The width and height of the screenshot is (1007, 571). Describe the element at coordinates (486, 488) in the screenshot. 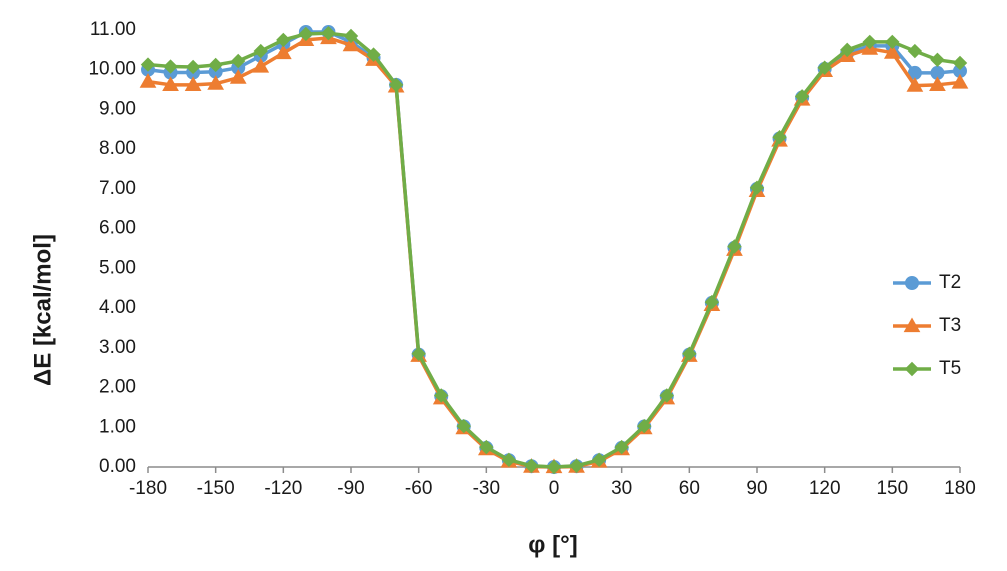

I see `x-tick-label: -30` at that location.